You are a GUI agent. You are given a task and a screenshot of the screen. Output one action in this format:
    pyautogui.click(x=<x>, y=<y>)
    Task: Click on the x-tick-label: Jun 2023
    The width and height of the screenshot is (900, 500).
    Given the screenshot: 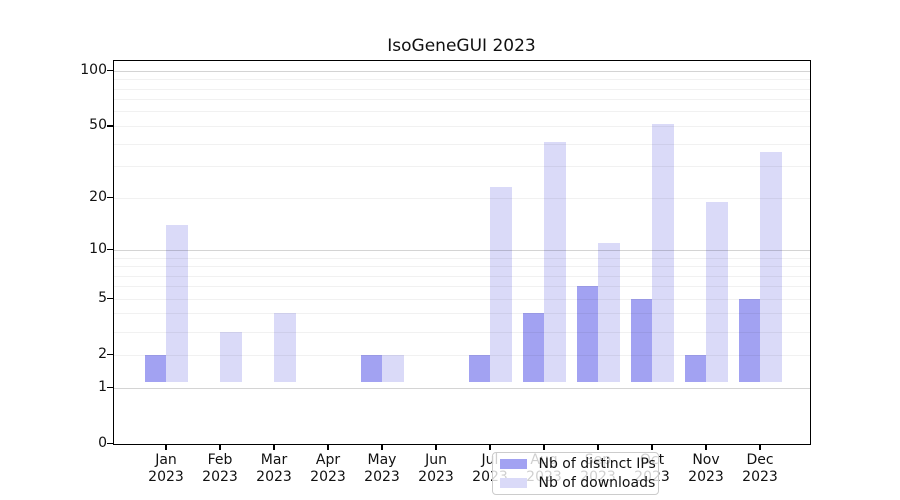 What is the action you would take?
    pyautogui.click(x=436, y=468)
    